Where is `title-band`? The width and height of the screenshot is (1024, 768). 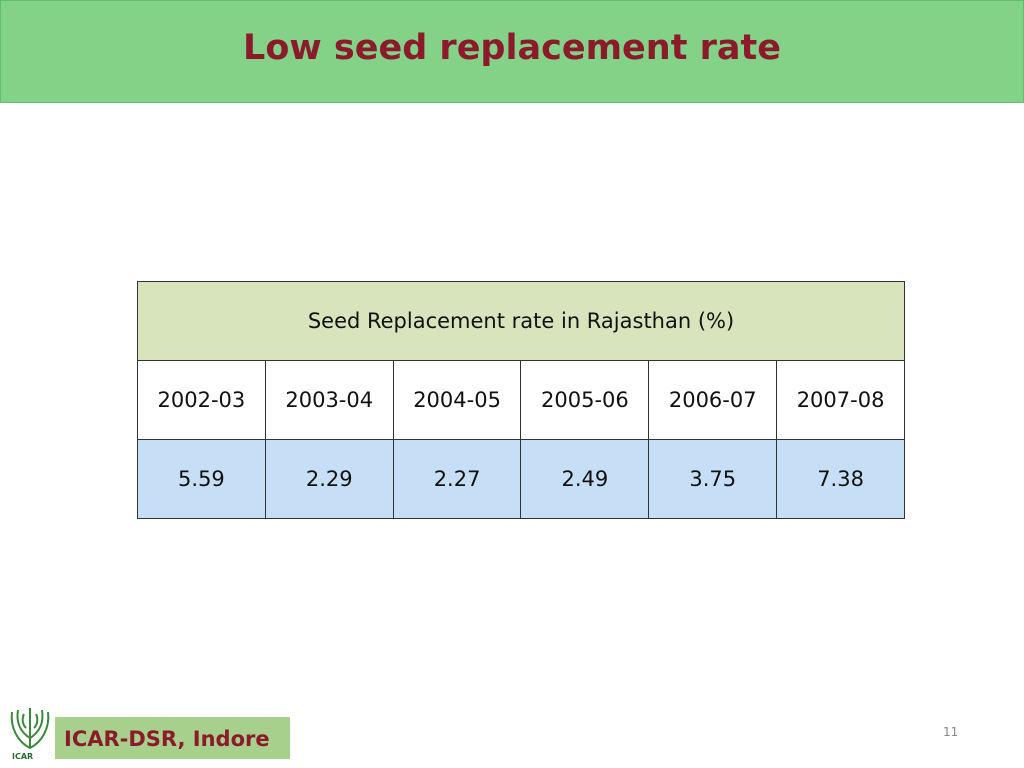 title-band is located at coordinates (512, 51).